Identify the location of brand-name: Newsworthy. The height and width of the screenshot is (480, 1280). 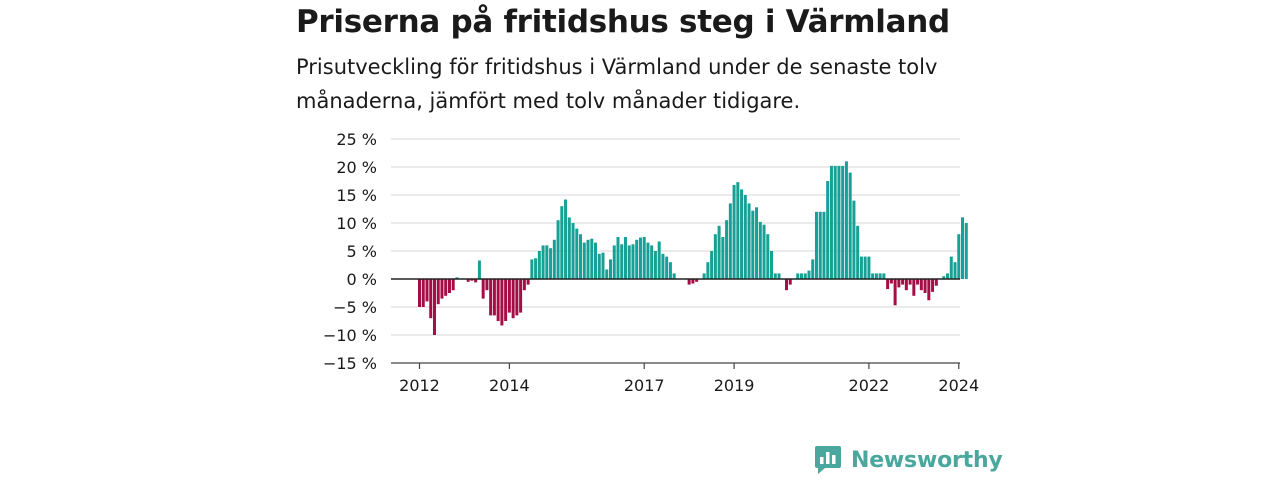
(927, 460).